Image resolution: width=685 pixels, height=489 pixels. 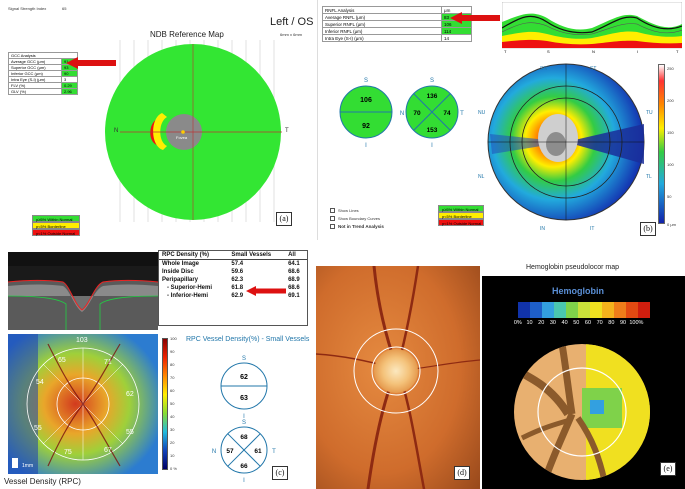 I want to click on profile-tick: T, so click(x=677, y=51).